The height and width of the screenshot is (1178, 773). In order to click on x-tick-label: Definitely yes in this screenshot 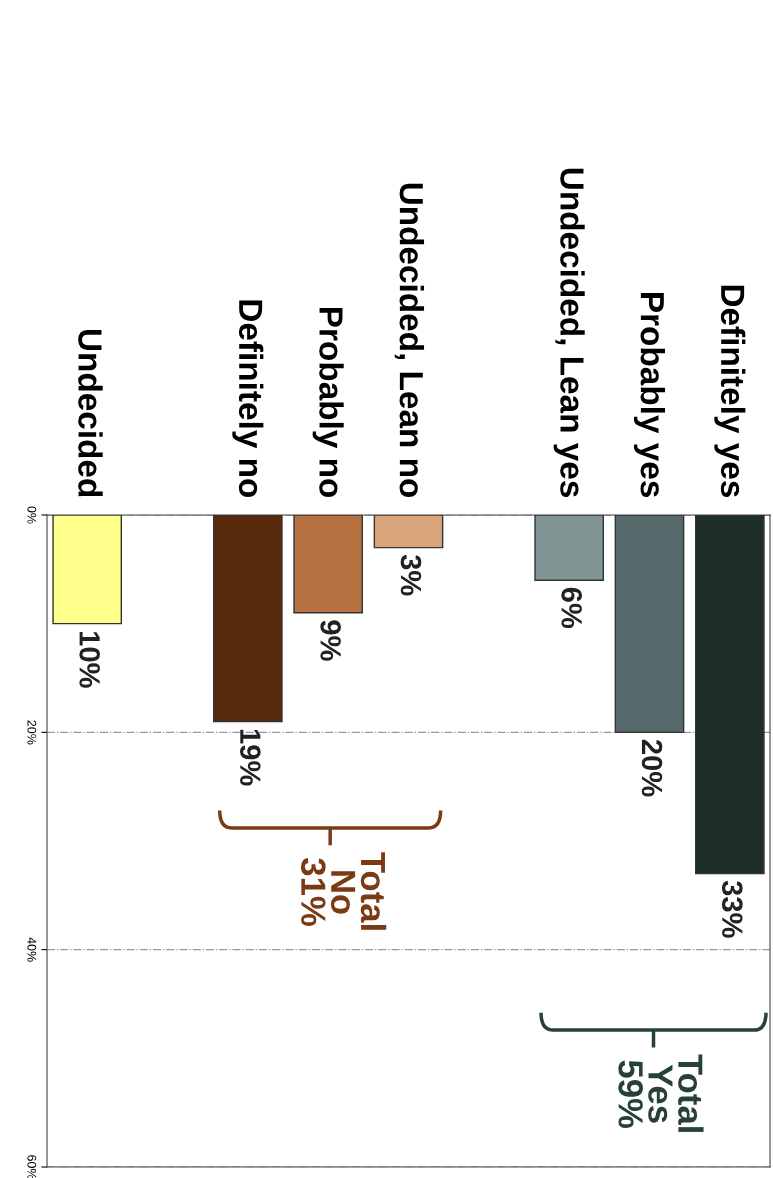, I will do `click(730, 391)`.